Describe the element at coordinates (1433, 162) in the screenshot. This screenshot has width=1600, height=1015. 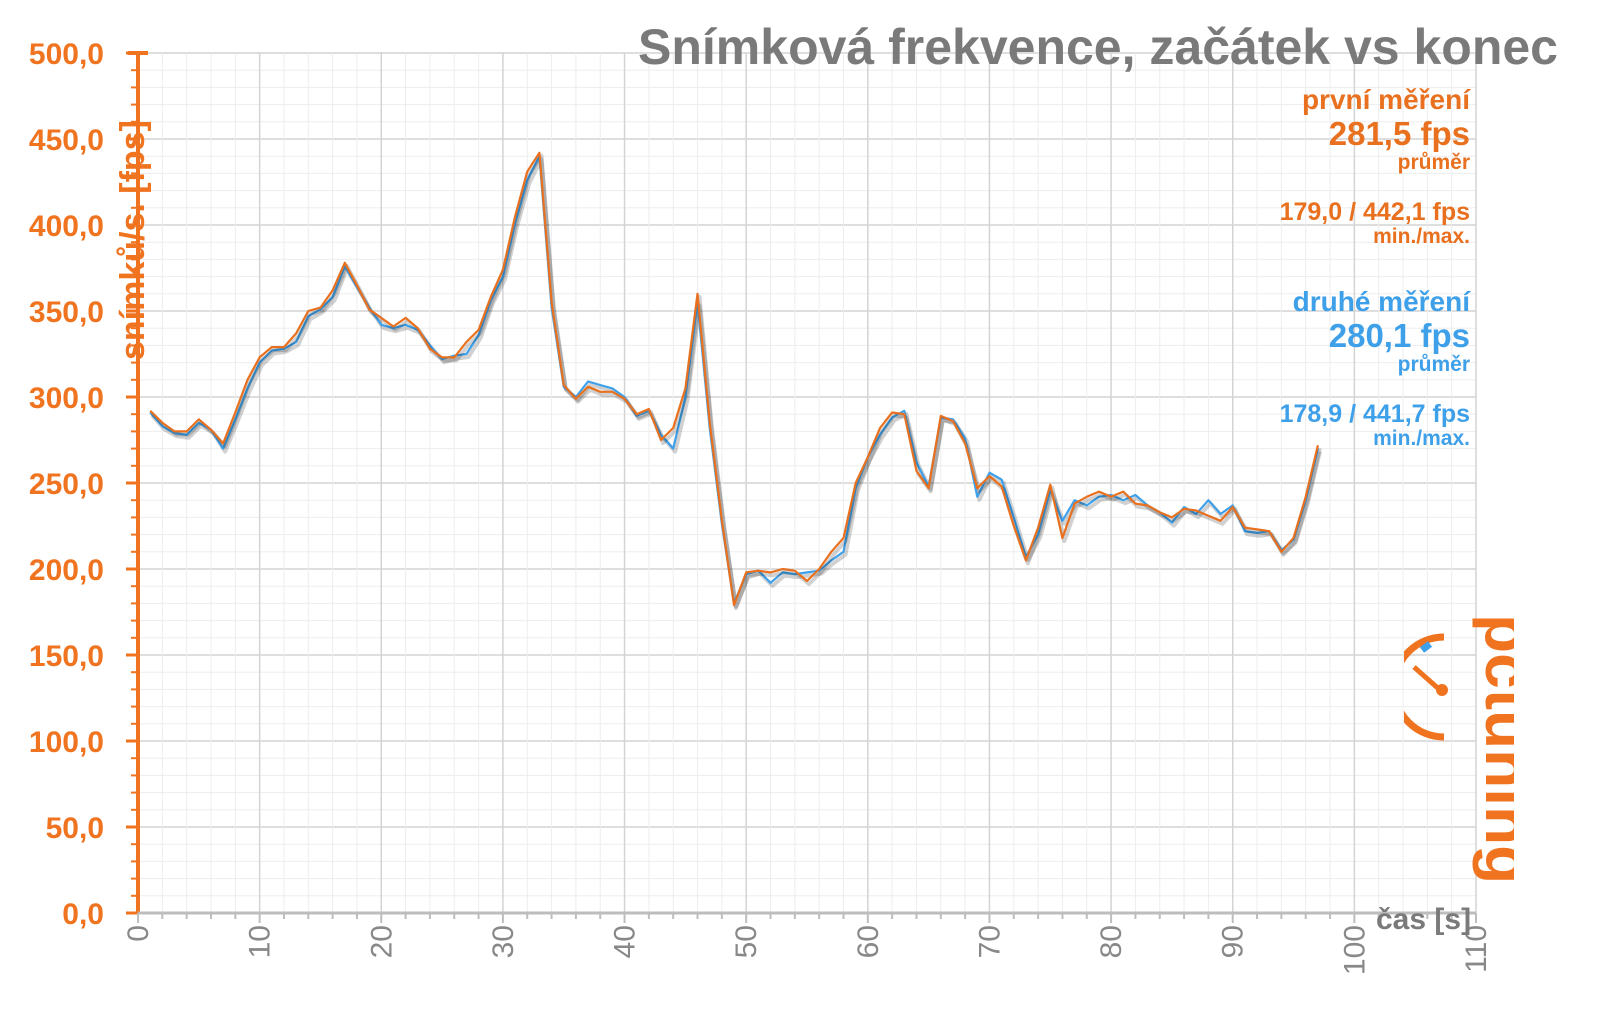
I see `first-average-label: průměr` at that location.